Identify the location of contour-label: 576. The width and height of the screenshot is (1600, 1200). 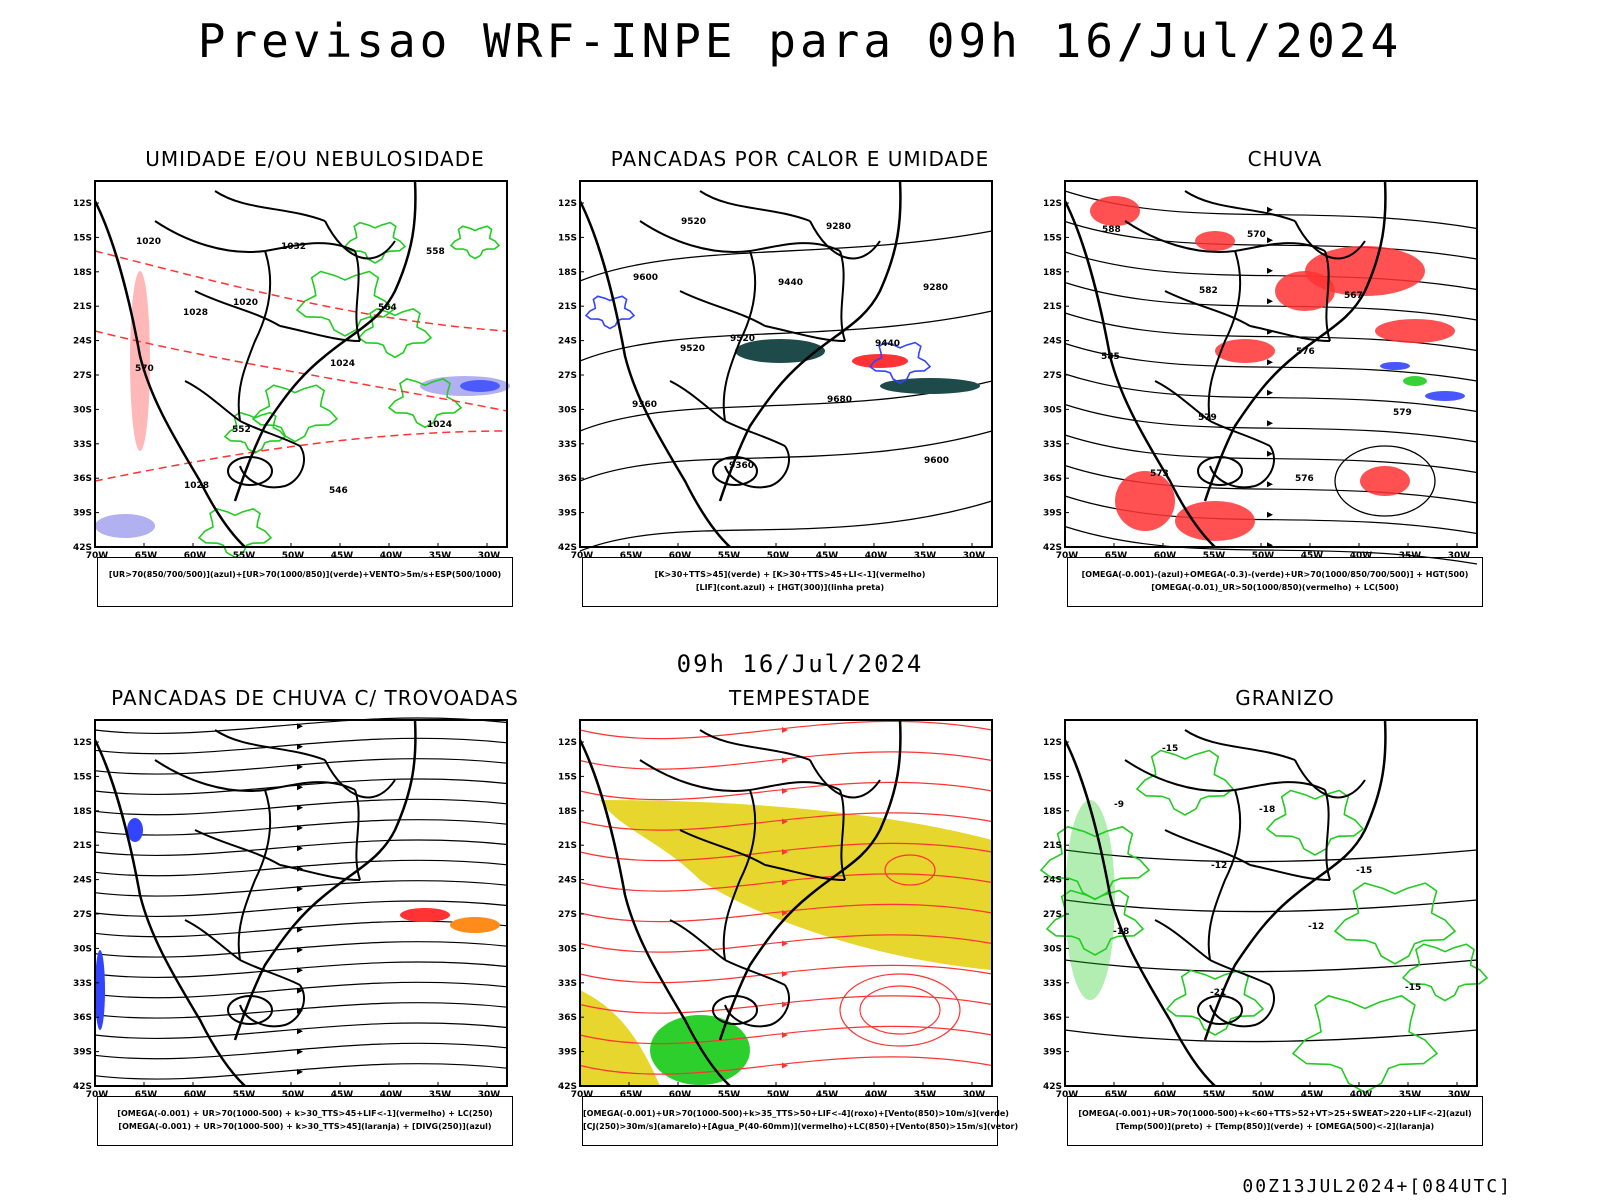
(1304, 479).